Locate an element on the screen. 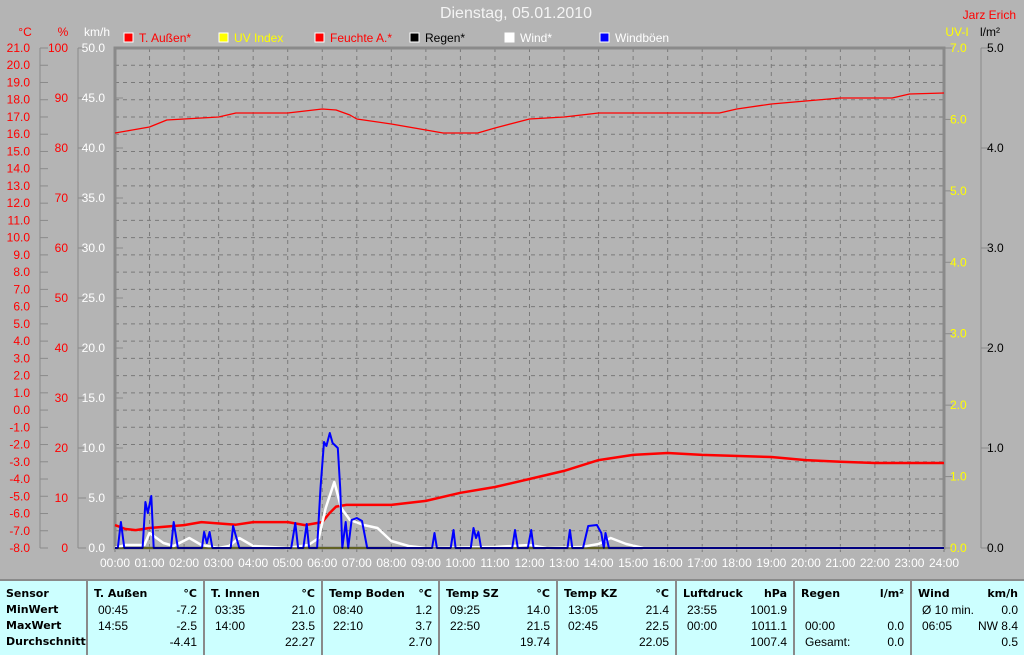 Image resolution: width=1024 pixels, height=655 pixels. table-column: Wind km/h Ø 10 min. 0.0 06:05 NW 8.4 0.5 is located at coordinates (968, 618).